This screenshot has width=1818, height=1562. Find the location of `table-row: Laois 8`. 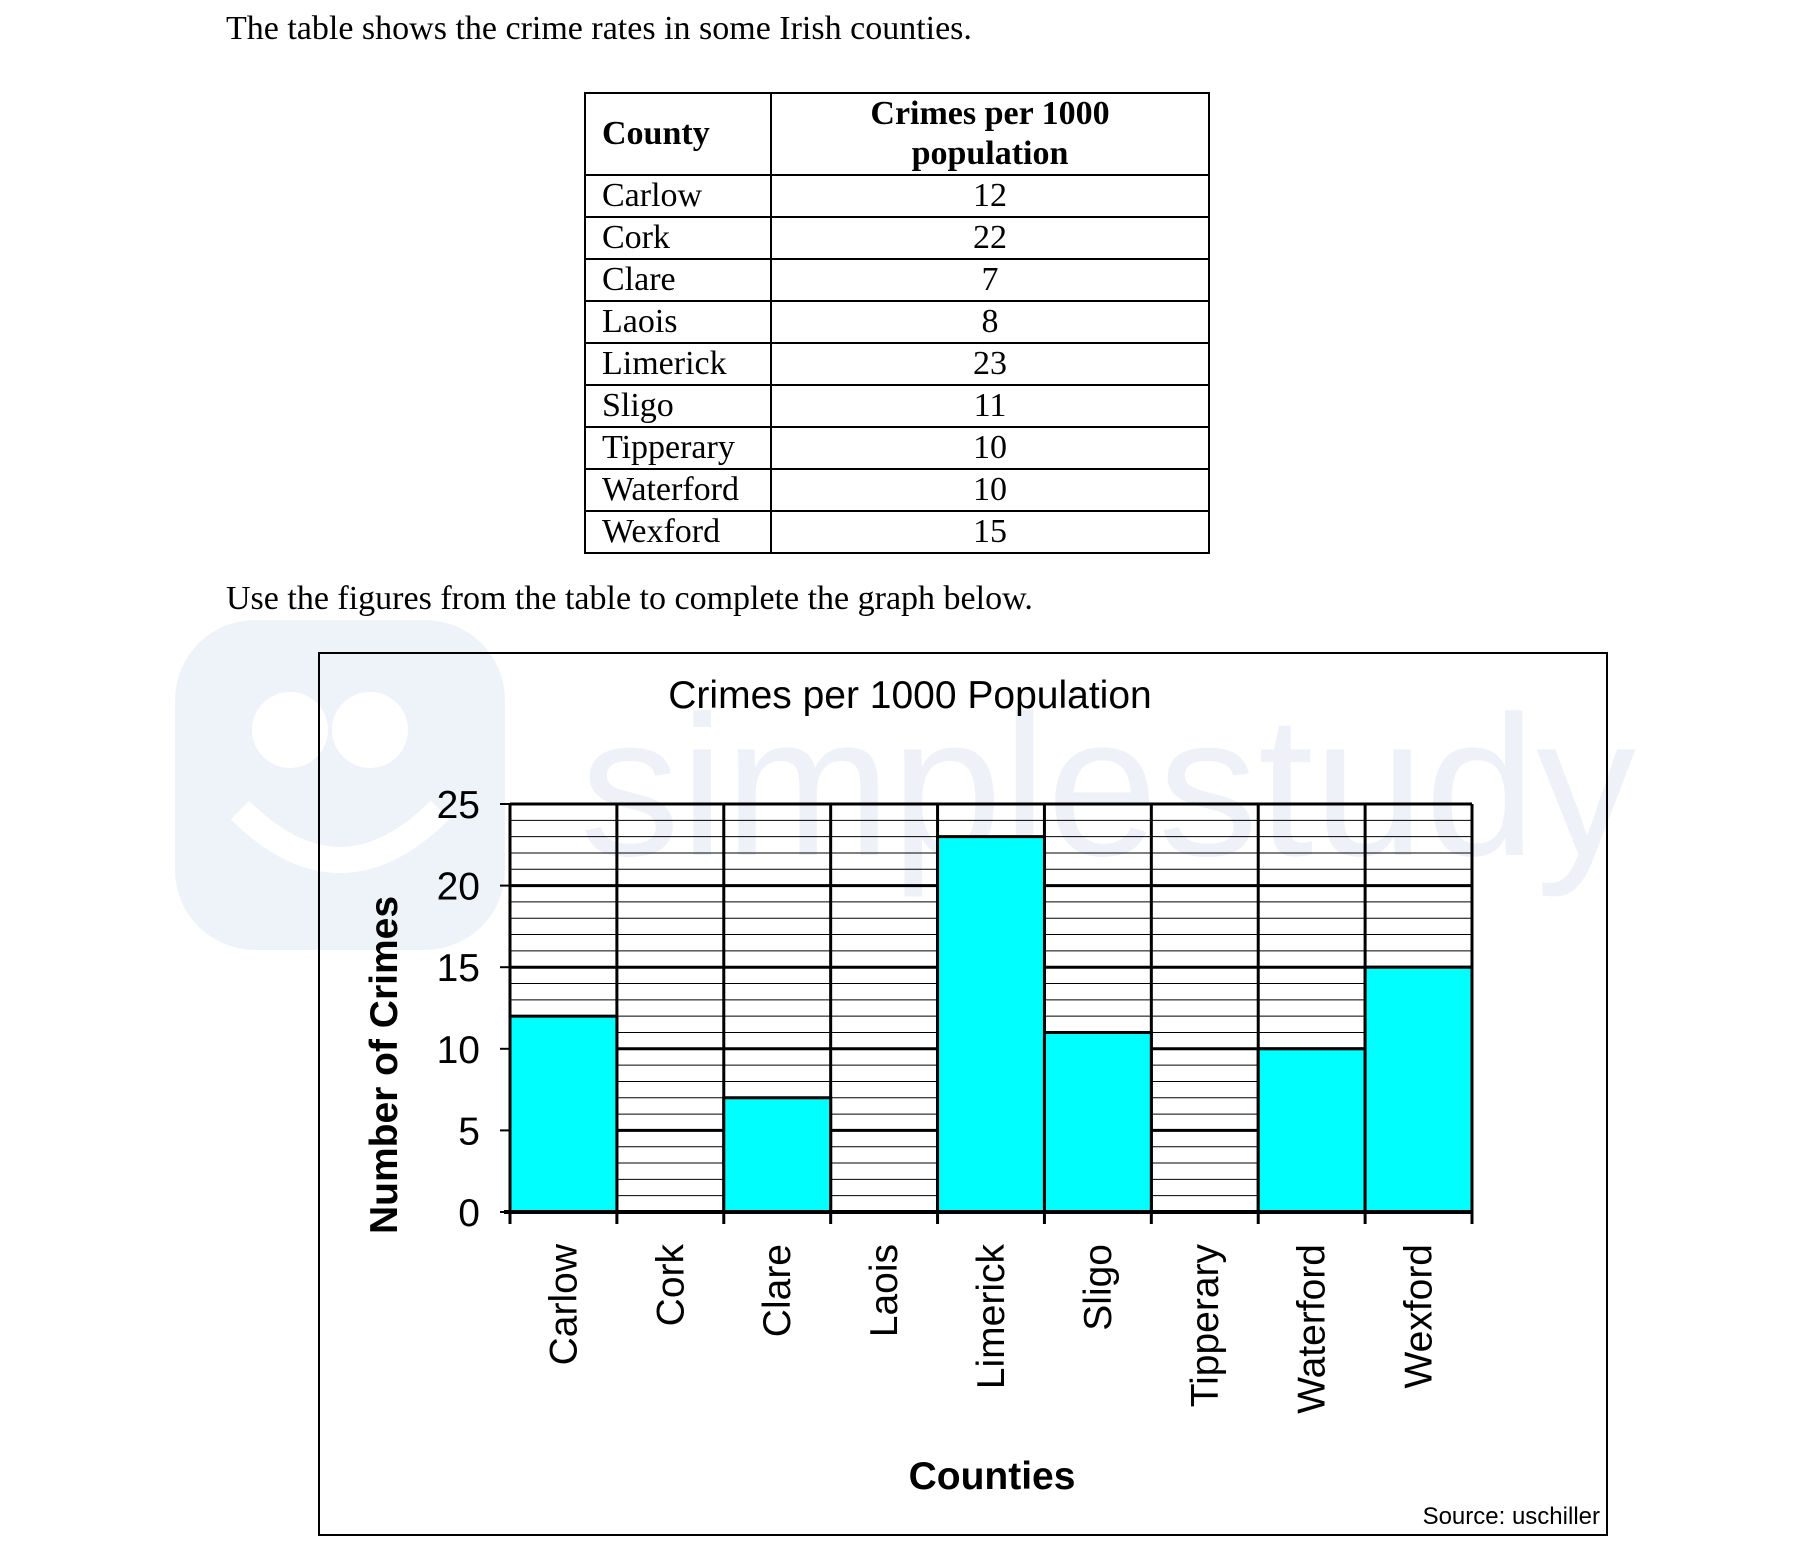

table-row: Laois 8 is located at coordinates (897, 322).